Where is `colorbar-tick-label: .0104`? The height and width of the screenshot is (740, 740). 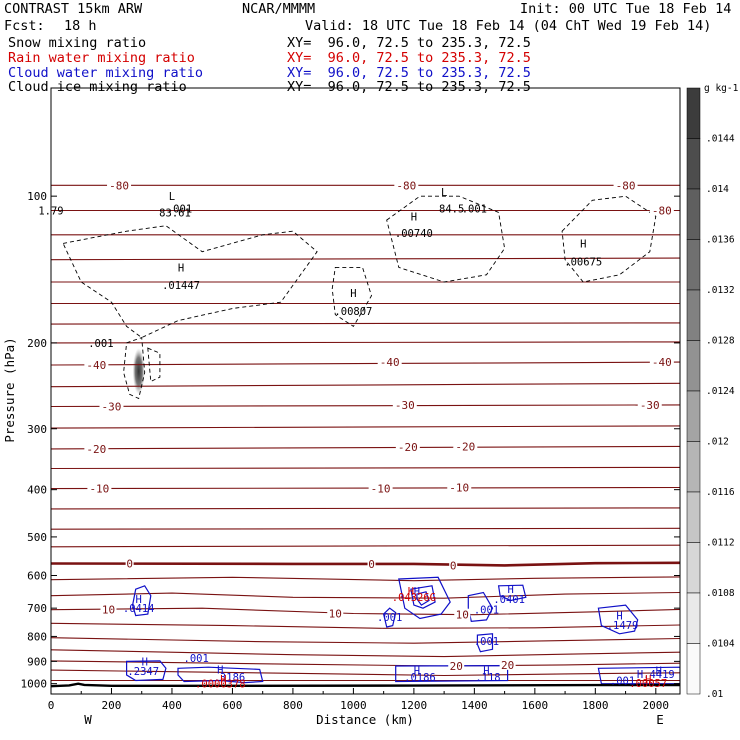 colorbar-tick-label: .0104 is located at coordinates (720, 644).